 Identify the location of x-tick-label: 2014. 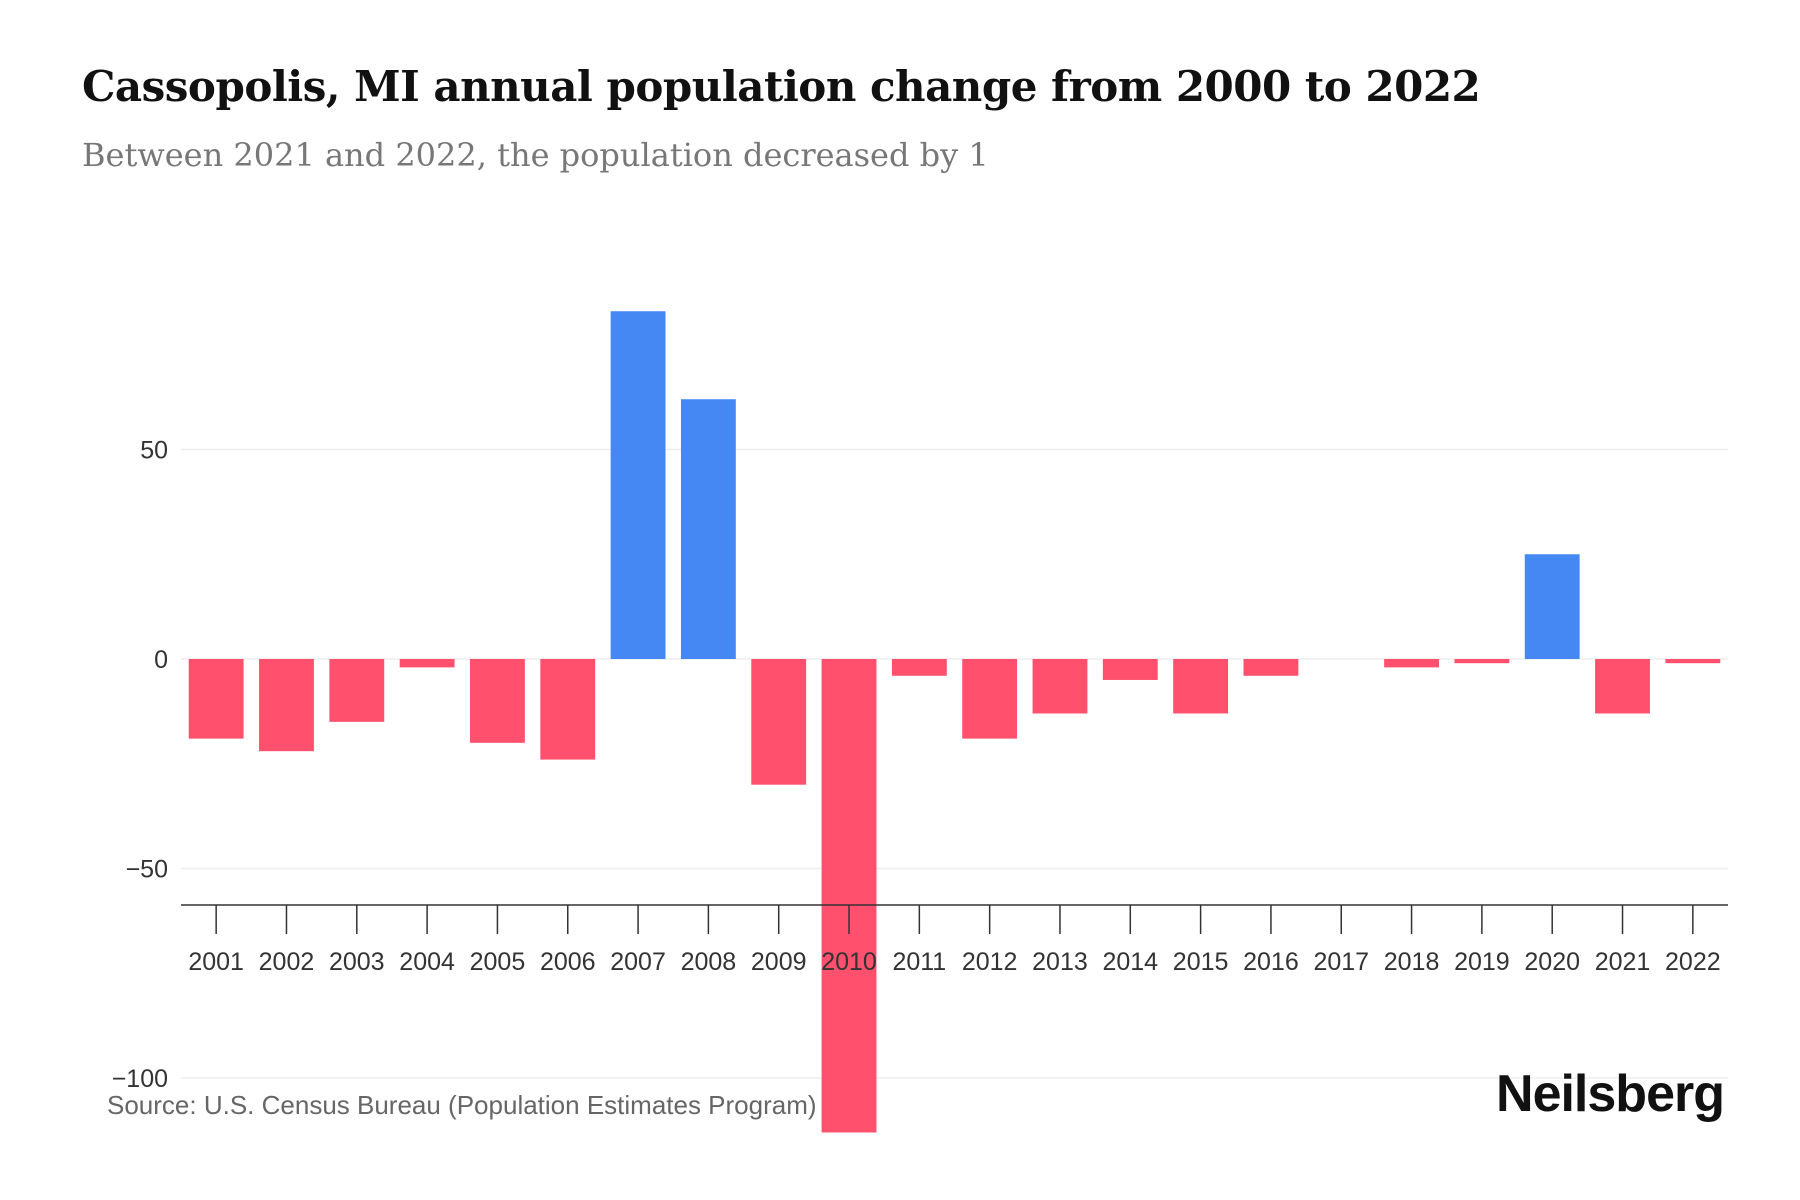
(1130, 962).